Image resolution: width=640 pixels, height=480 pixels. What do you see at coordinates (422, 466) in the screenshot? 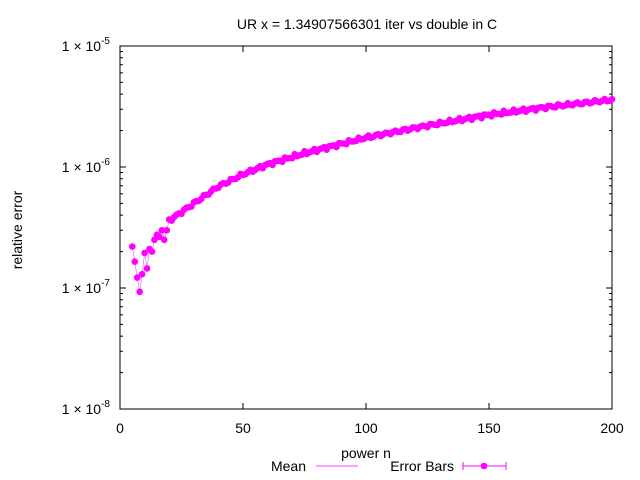
I see `legend-label-error-bars: Error Bars` at bounding box center [422, 466].